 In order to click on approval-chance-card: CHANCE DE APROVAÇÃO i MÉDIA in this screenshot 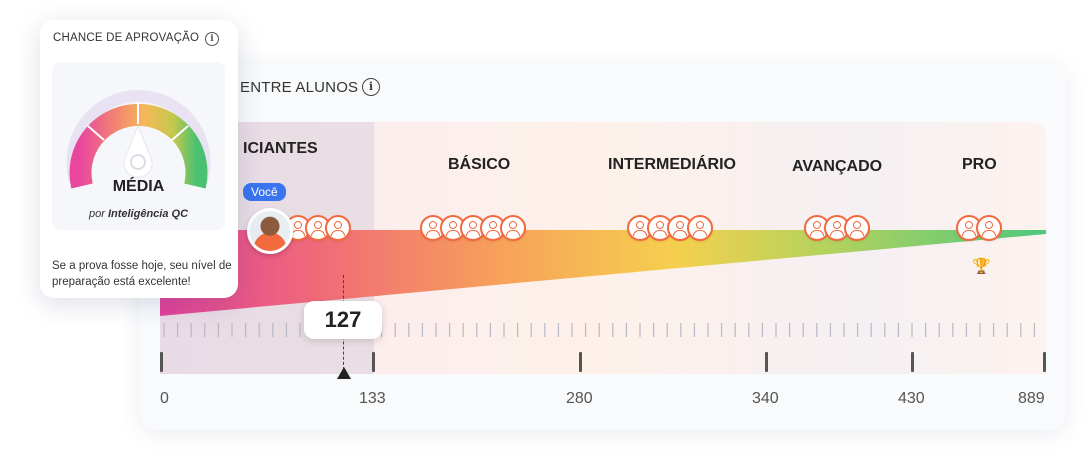, I will do `click(139, 159)`.